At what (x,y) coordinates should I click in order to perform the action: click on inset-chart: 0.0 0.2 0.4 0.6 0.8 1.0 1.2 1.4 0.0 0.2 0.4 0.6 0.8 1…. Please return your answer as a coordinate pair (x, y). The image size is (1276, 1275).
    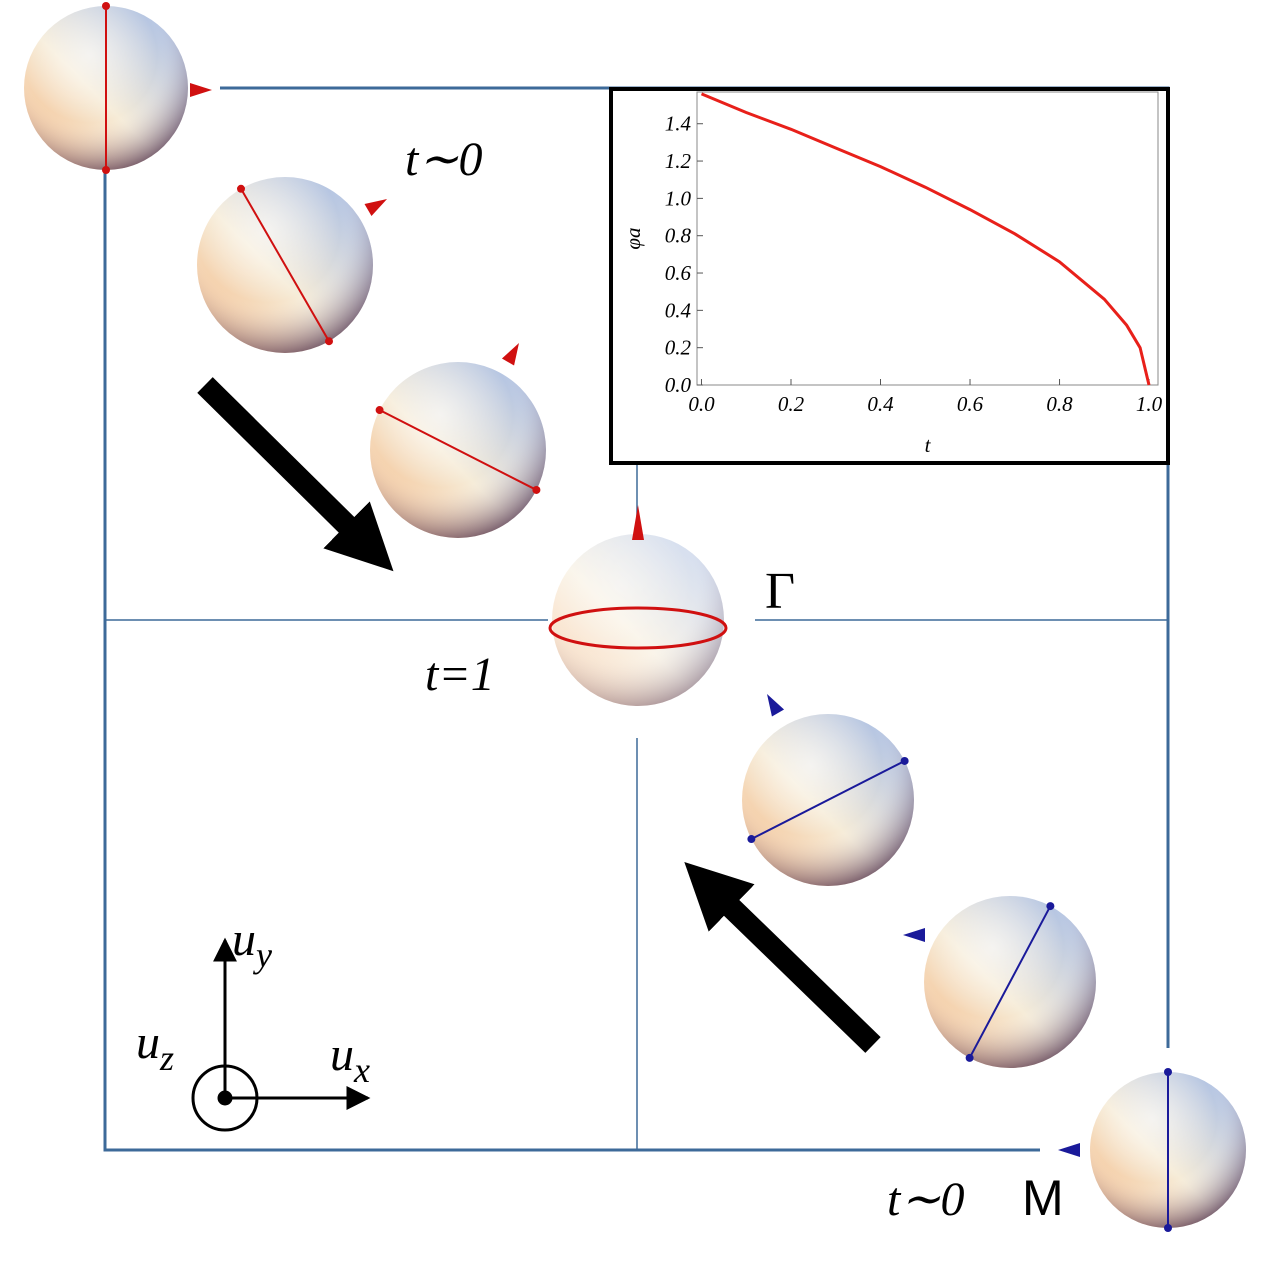
    Looking at the image, I should click on (889, 276).